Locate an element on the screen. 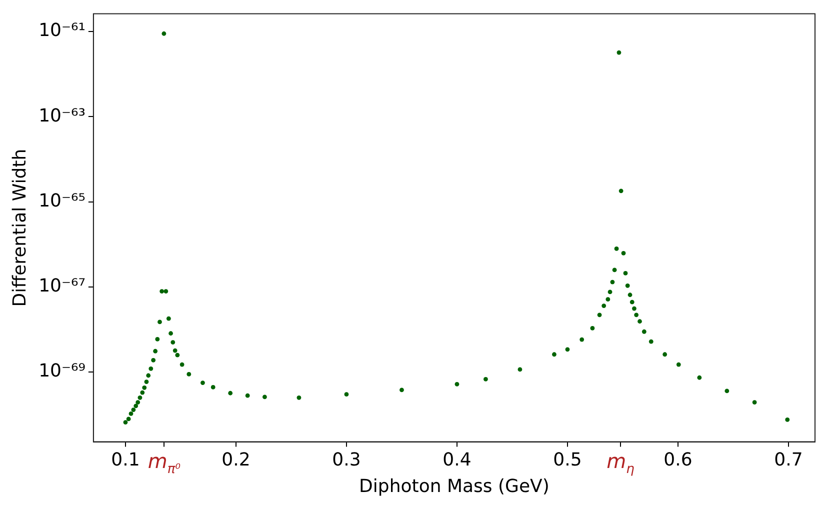  x-tick-label: 0.2 is located at coordinates (236, 459).